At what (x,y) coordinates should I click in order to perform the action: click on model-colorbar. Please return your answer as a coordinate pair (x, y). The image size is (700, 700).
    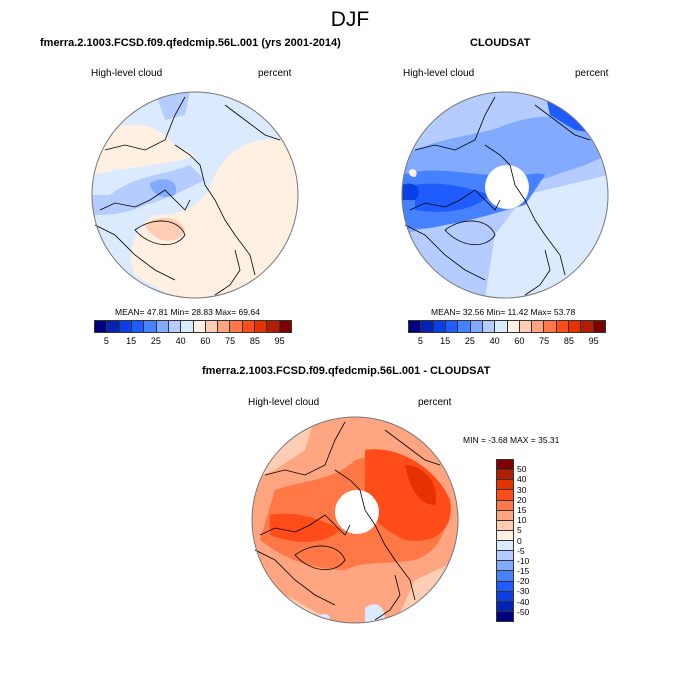
    Looking at the image, I should click on (193, 326).